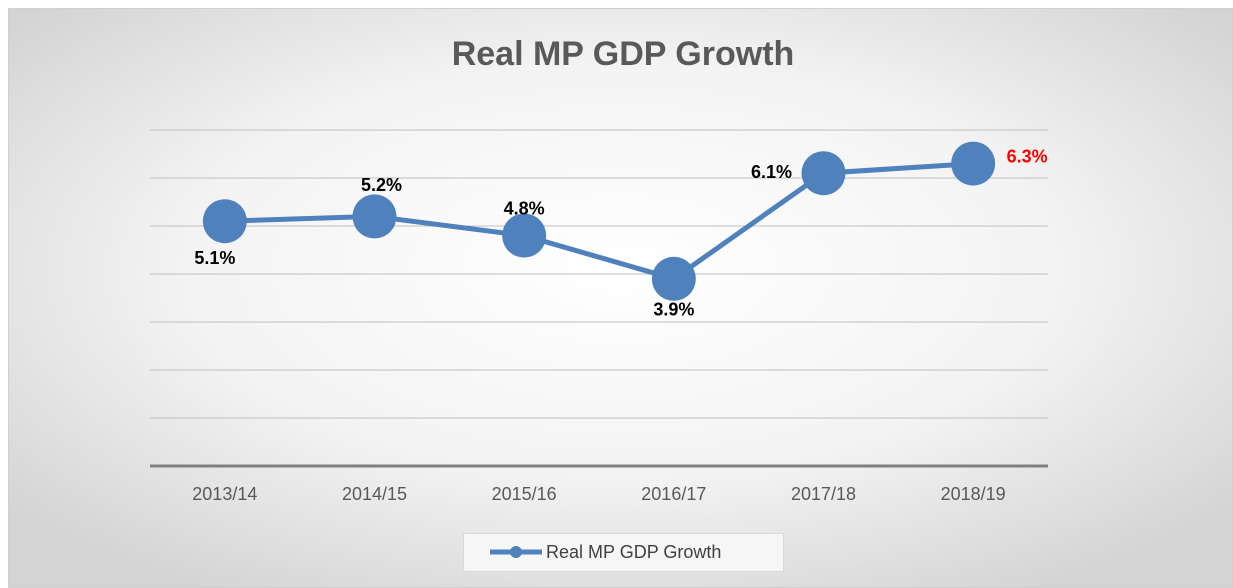 Image resolution: width=1233 pixels, height=588 pixels. Describe the element at coordinates (823, 494) in the screenshot. I see `x-tick-label: 2017/18` at that location.